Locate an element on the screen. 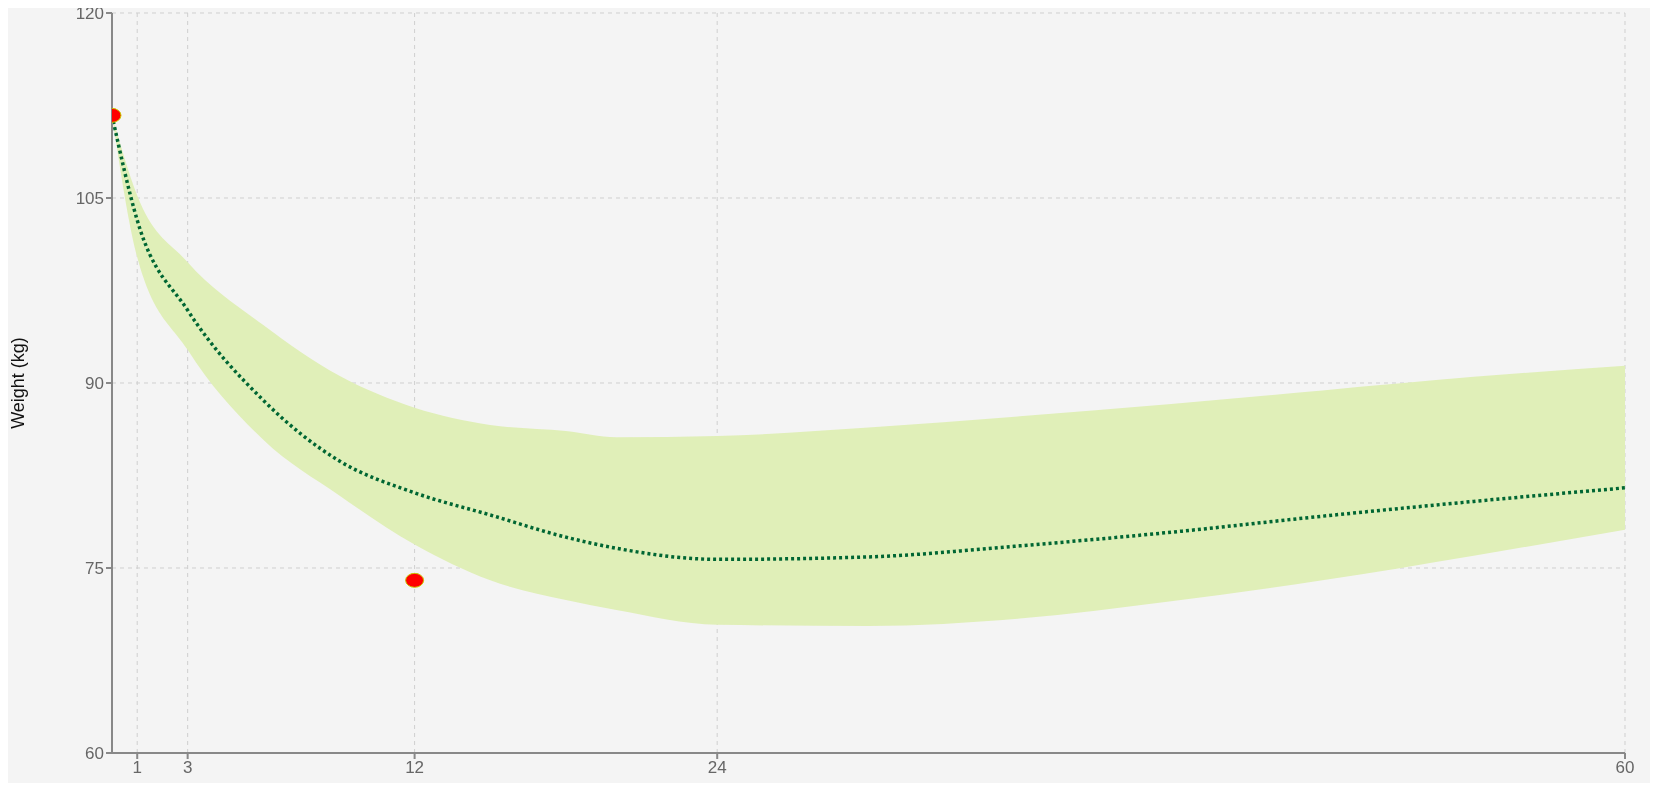 The height and width of the screenshot is (791, 1658). x-tick-label: 60 is located at coordinates (1625, 768).